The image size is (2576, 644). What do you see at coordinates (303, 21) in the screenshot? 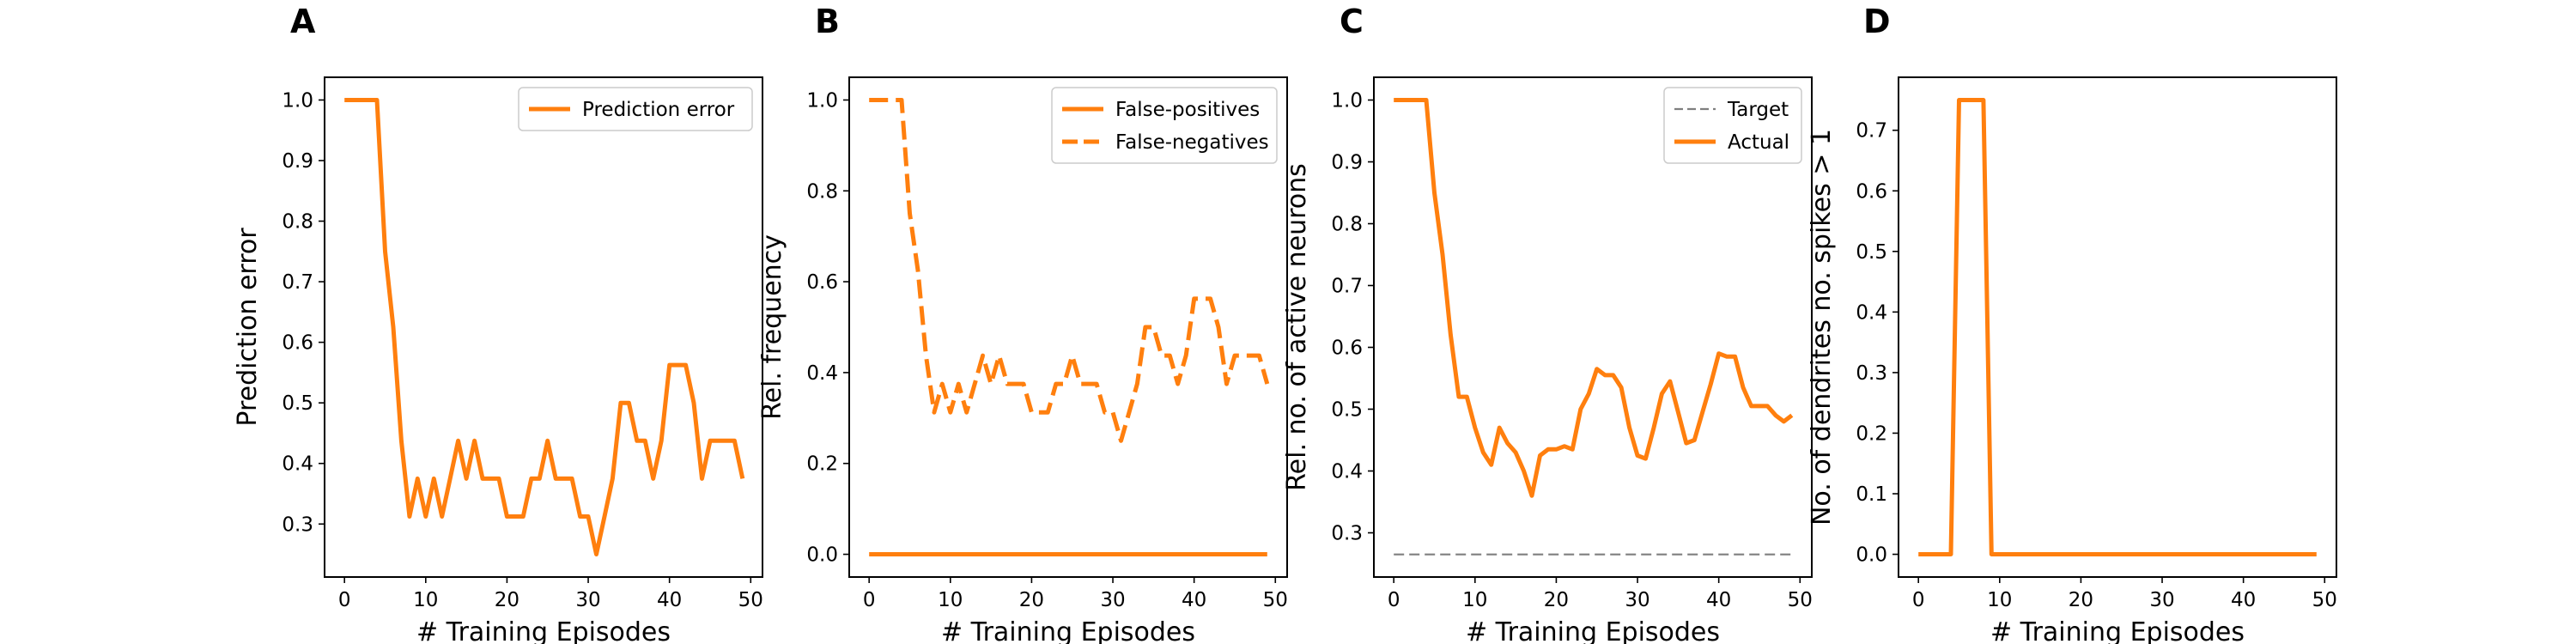
I see `panel-letter-a: A` at bounding box center [303, 21].